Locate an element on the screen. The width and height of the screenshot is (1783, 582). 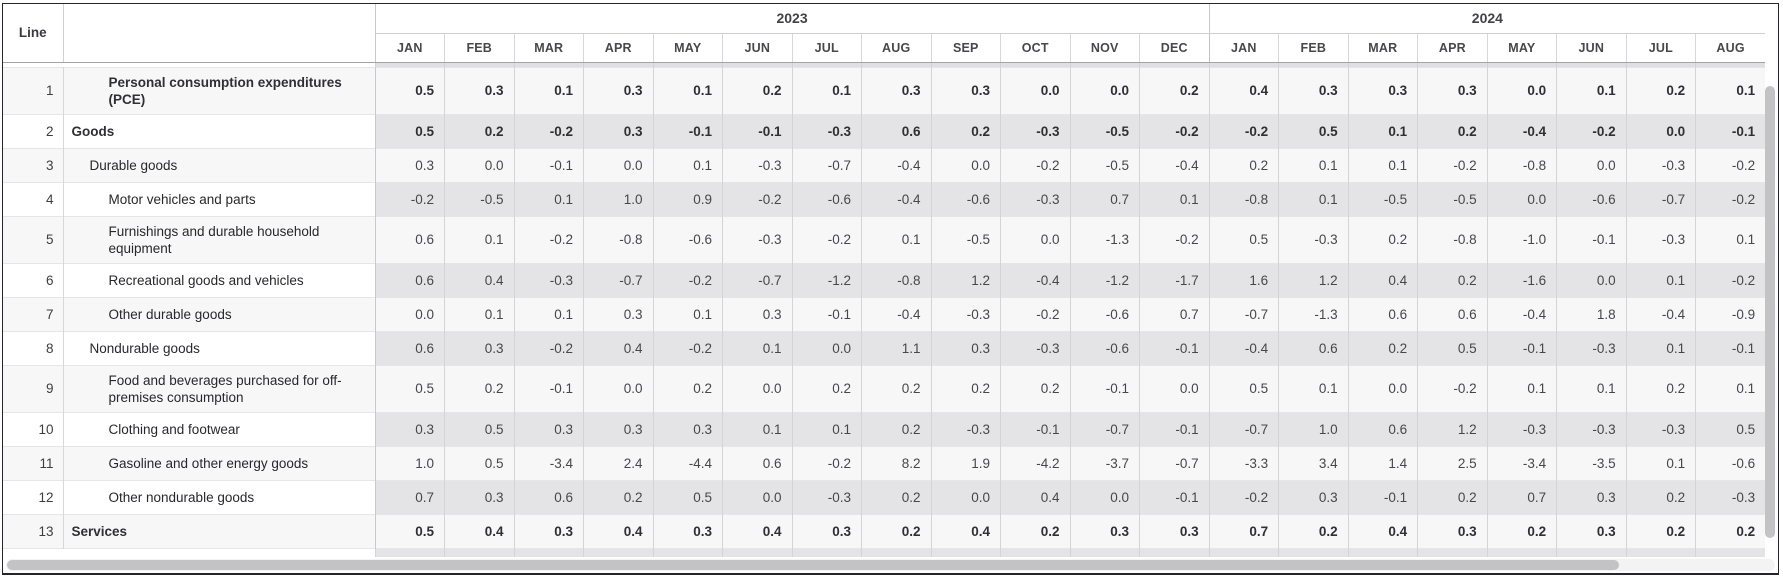
data-cell-2023-aug: 0.2 is located at coordinates (896, 388).